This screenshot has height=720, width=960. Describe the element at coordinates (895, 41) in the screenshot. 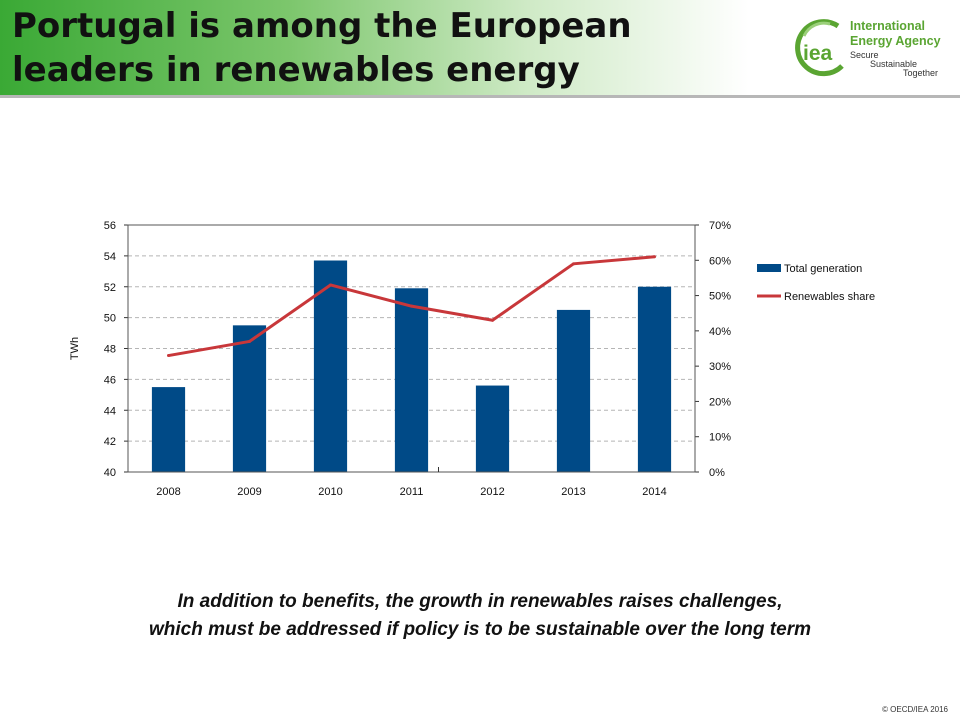

I see `iea-name-line2: Energy Agency` at that location.